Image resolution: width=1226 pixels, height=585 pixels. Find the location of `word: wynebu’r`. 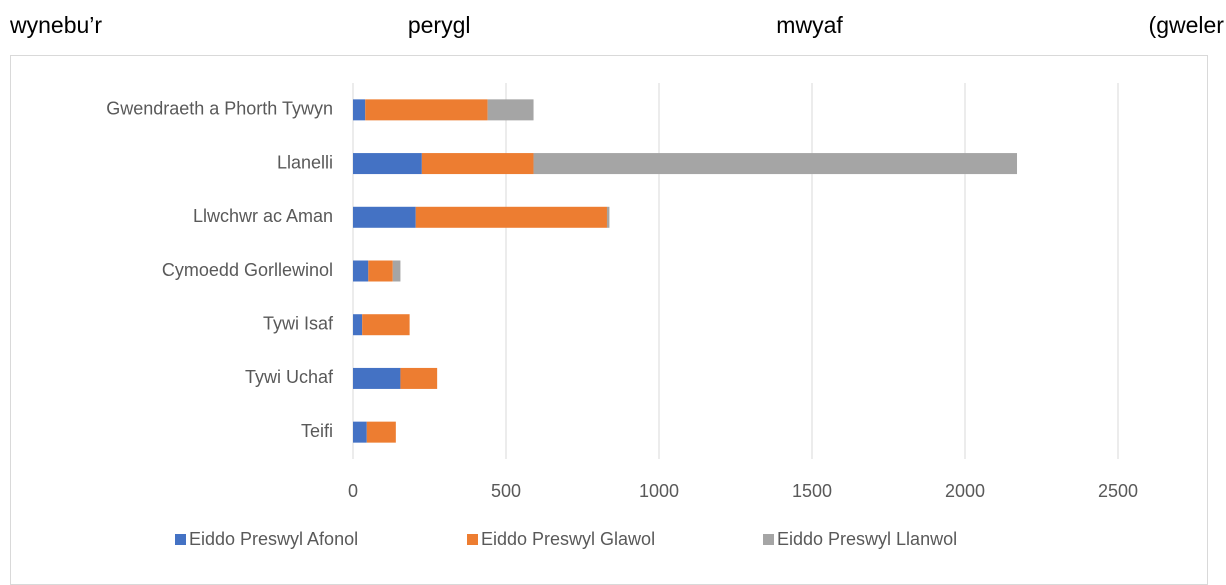

word: wynebu’r is located at coordinates (56, 25).